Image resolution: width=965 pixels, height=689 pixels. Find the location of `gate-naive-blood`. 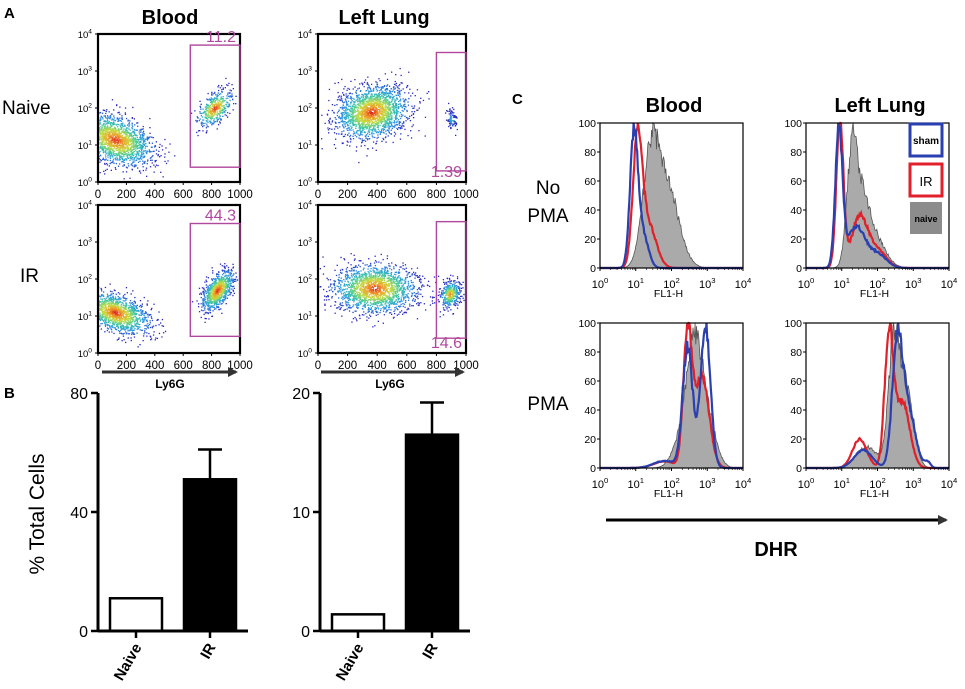

gate-naive-blood is located at coordinates (215, 106).